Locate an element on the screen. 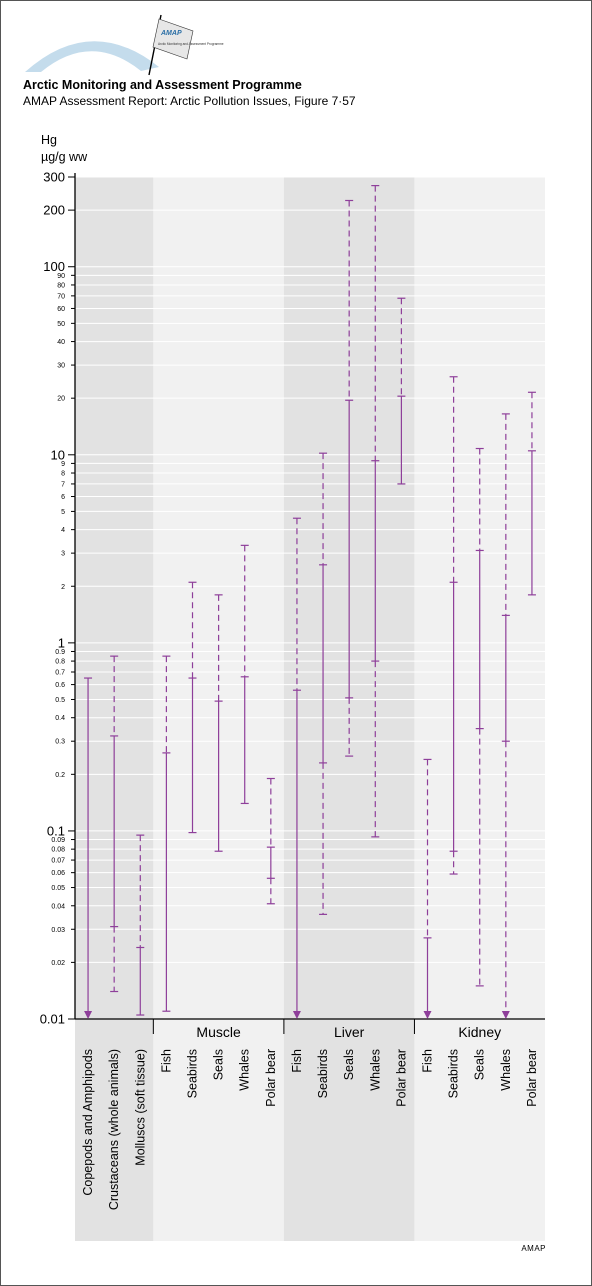 This screenshot has height=1286, width=592. y-axis-label-element: Hg is located at coordinates (49, 140).